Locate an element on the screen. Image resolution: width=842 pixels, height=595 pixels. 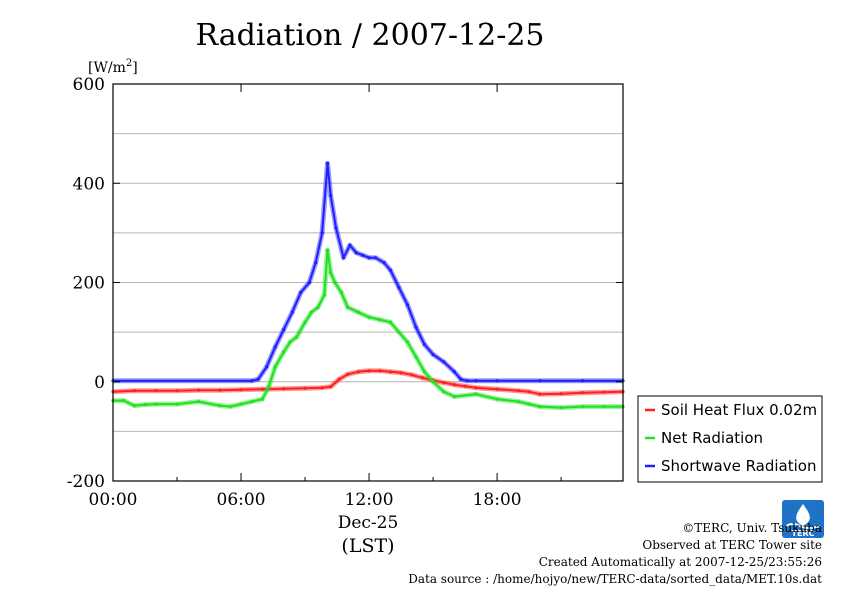
credit-observed: Observed at TERC Tower site is located at coordinates (732, 545).